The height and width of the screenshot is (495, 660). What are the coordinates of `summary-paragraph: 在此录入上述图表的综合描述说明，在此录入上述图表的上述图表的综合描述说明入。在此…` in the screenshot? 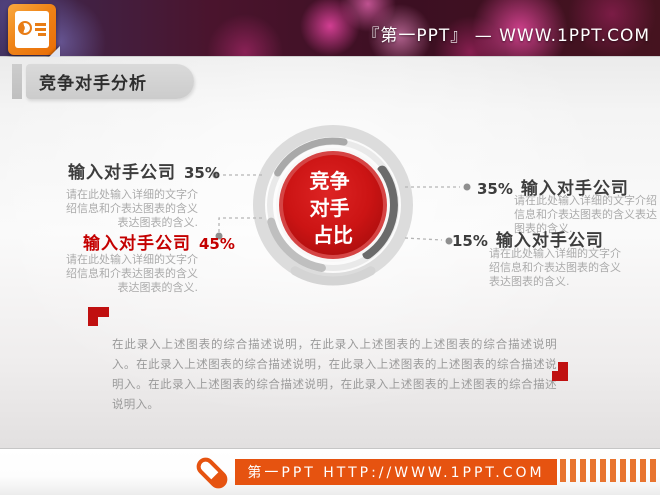 It's located at (334, 374).